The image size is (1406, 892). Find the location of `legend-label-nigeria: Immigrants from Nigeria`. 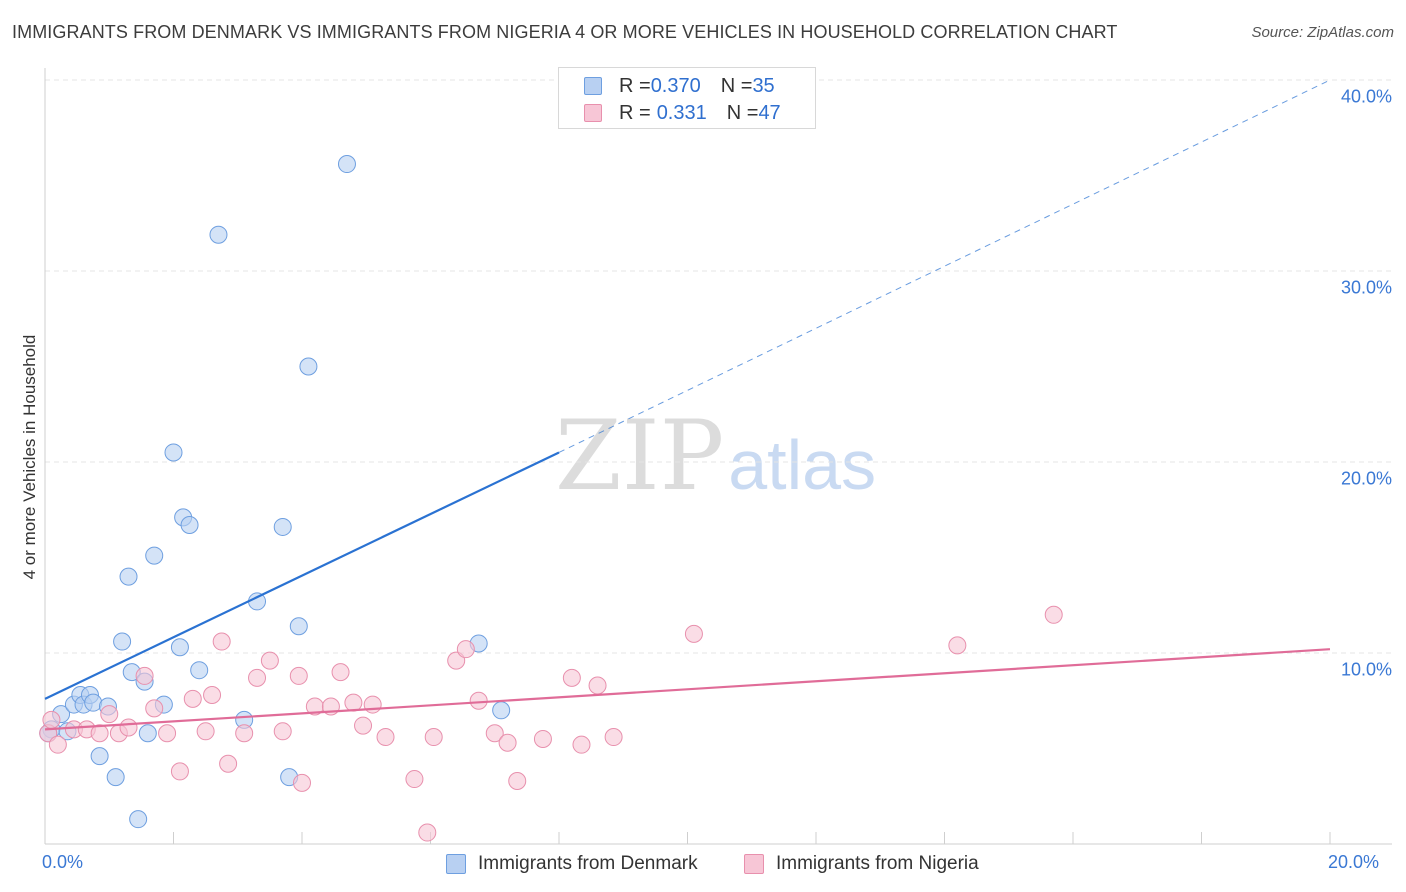

legend-label-nigeria: Immigrants from Nigeria is located at coordinates (877, 863).